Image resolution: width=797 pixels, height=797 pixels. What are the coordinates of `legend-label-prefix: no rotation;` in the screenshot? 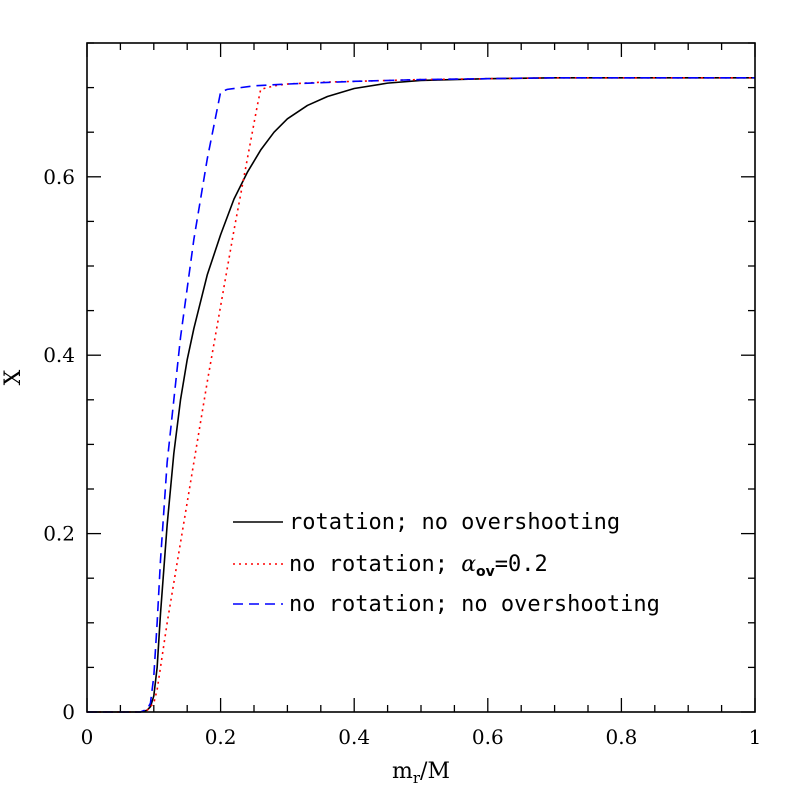 It's located at (375, 564).